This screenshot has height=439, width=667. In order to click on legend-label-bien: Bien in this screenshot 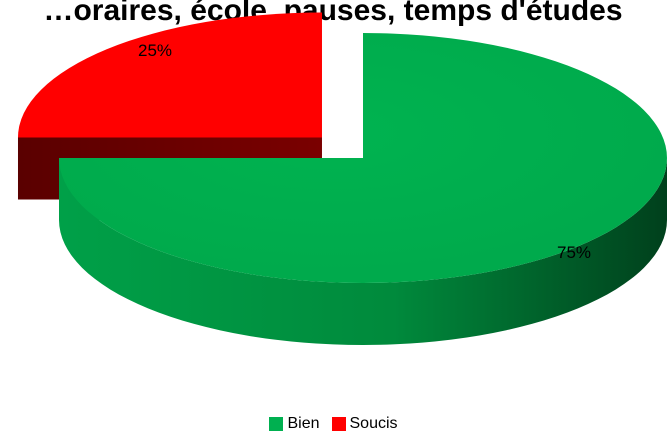, I will do `click(303, 423)`.